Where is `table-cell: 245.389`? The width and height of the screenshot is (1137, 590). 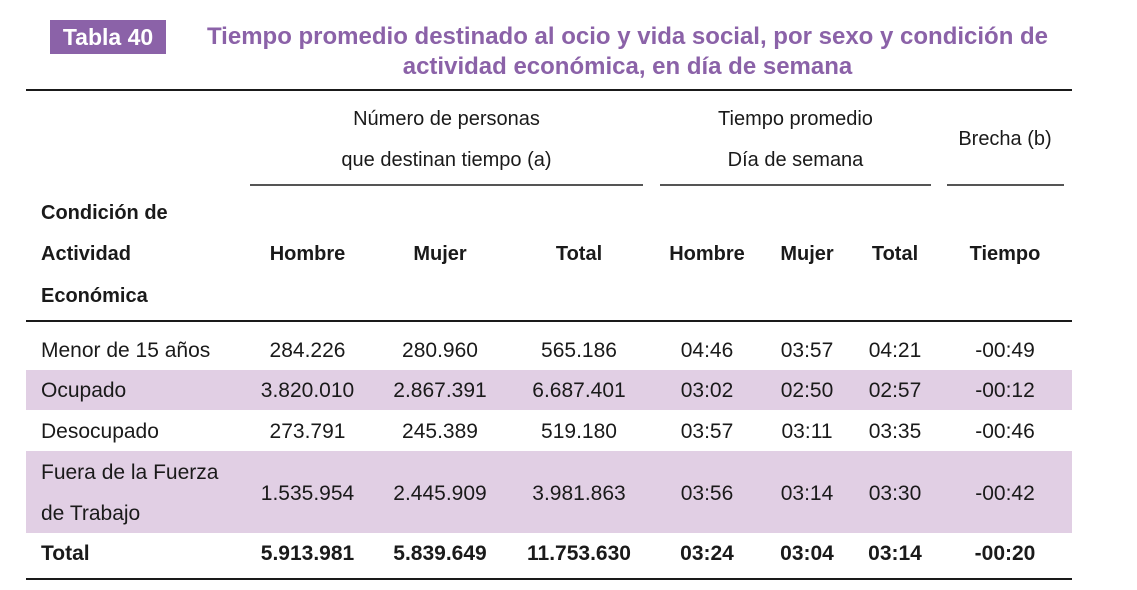
table-cell: 245.389 is located at coordinates (440, 431).